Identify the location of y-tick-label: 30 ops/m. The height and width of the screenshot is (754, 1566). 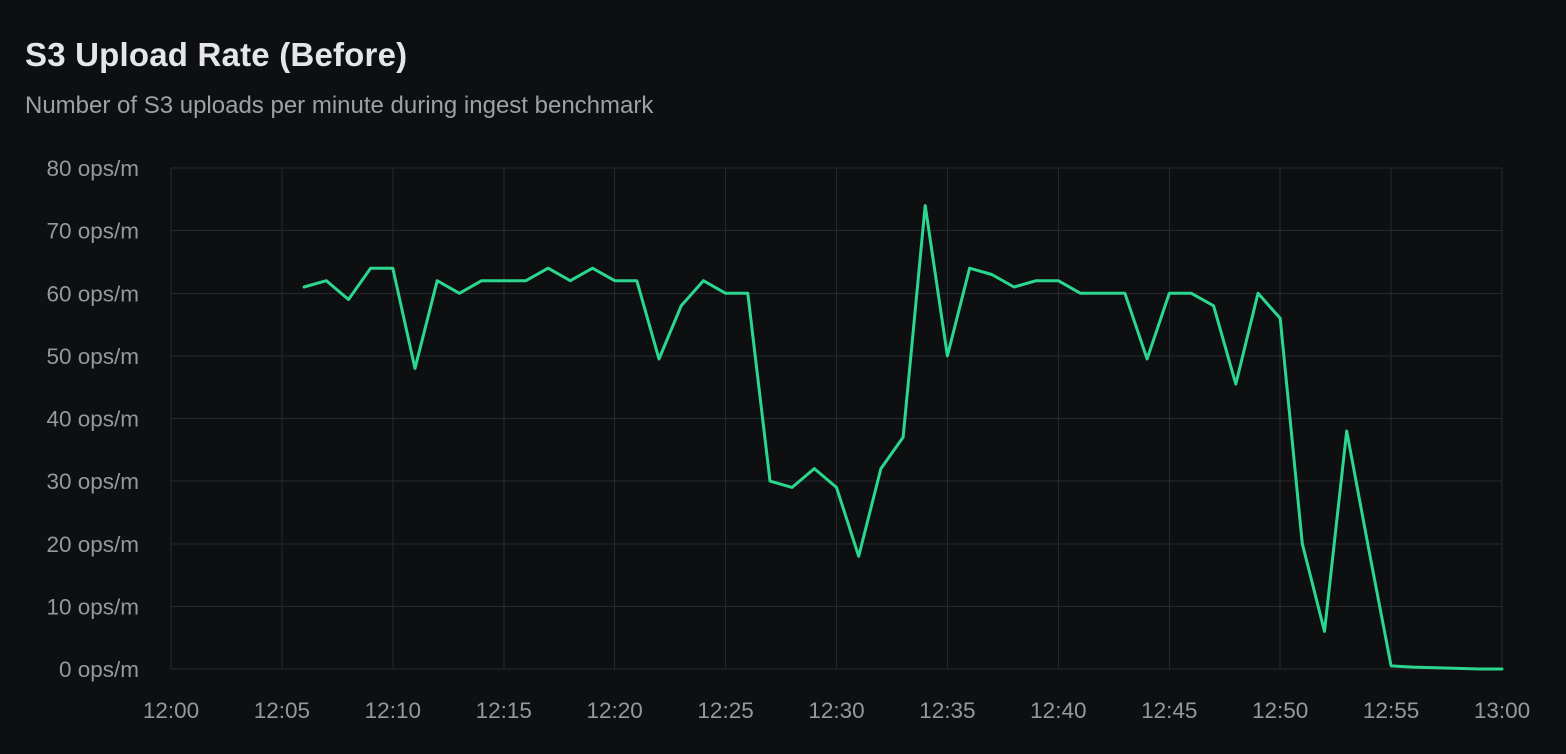
(92, 481).